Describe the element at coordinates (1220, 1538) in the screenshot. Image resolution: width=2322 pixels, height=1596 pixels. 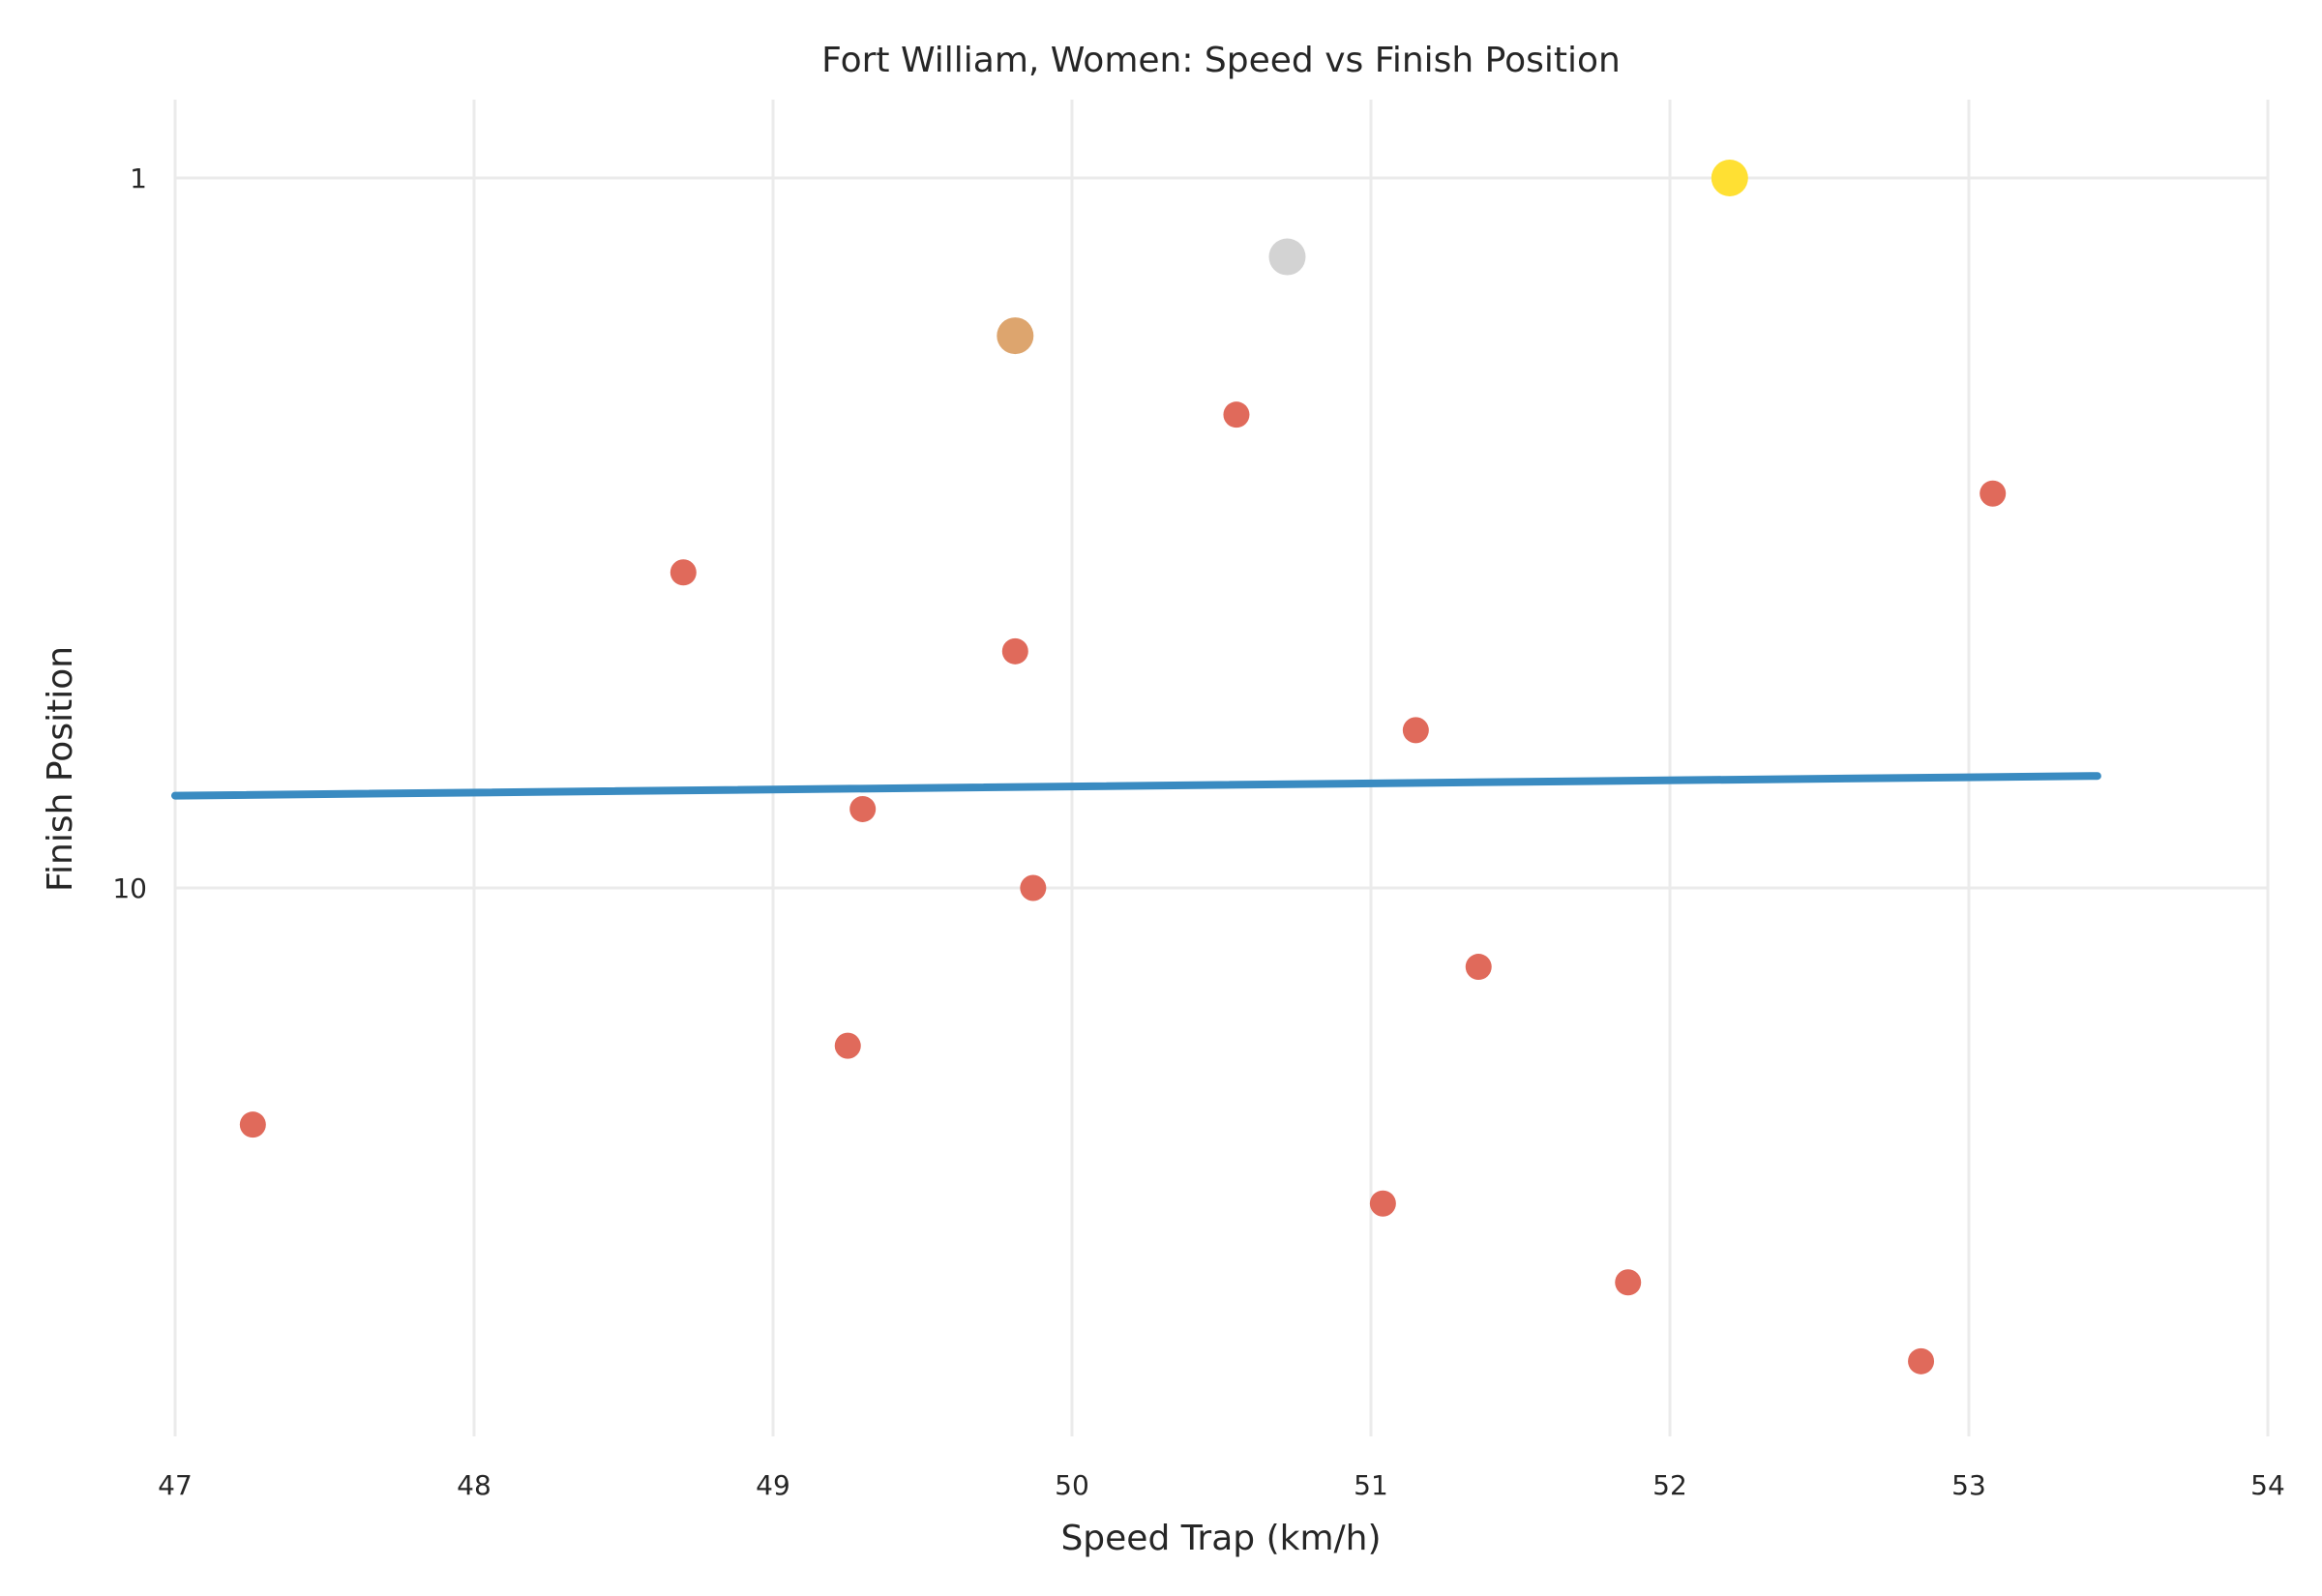
I see `x-axis-label: Speed Trap (km/h)` at that location.